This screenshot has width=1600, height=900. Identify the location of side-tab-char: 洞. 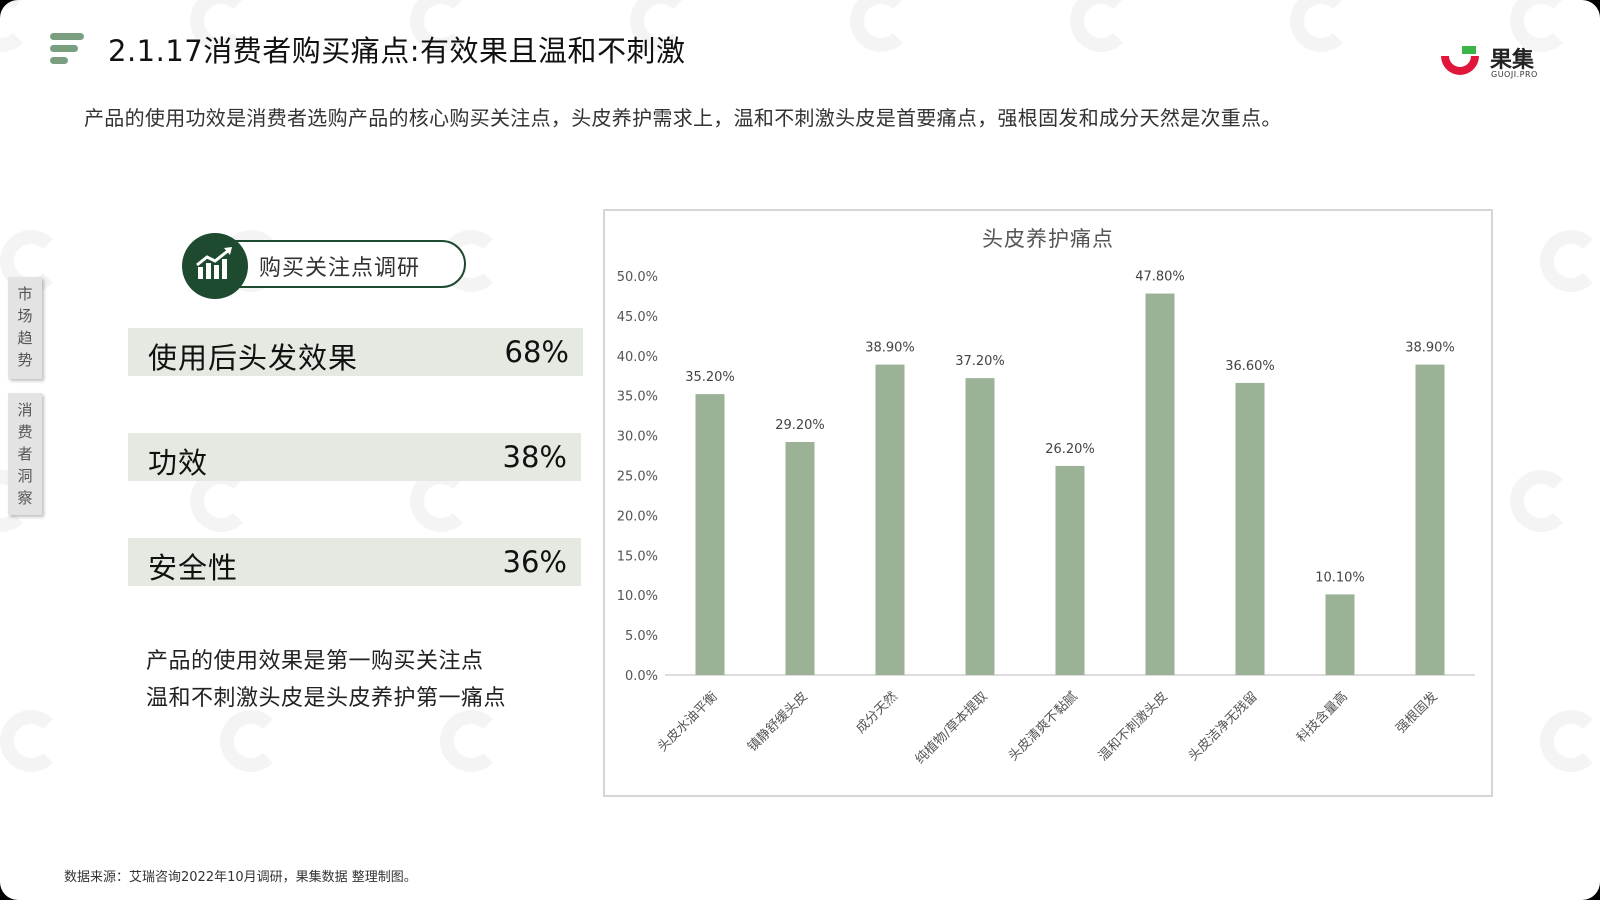
(25, 476).